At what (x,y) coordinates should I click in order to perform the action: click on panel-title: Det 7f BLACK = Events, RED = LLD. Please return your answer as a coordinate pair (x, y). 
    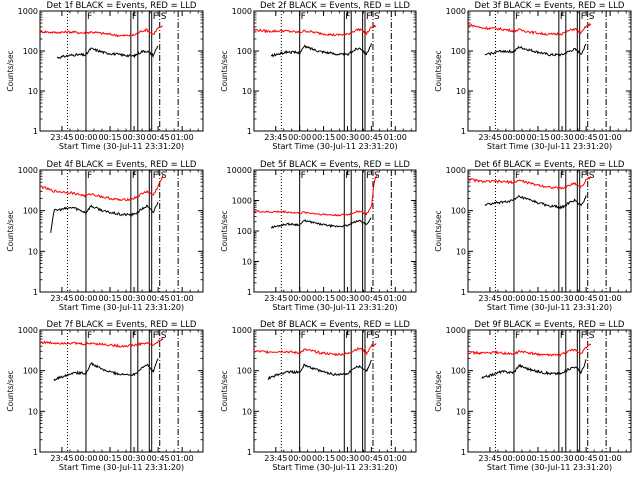
    Looking at the image, I should click on (122, 325).